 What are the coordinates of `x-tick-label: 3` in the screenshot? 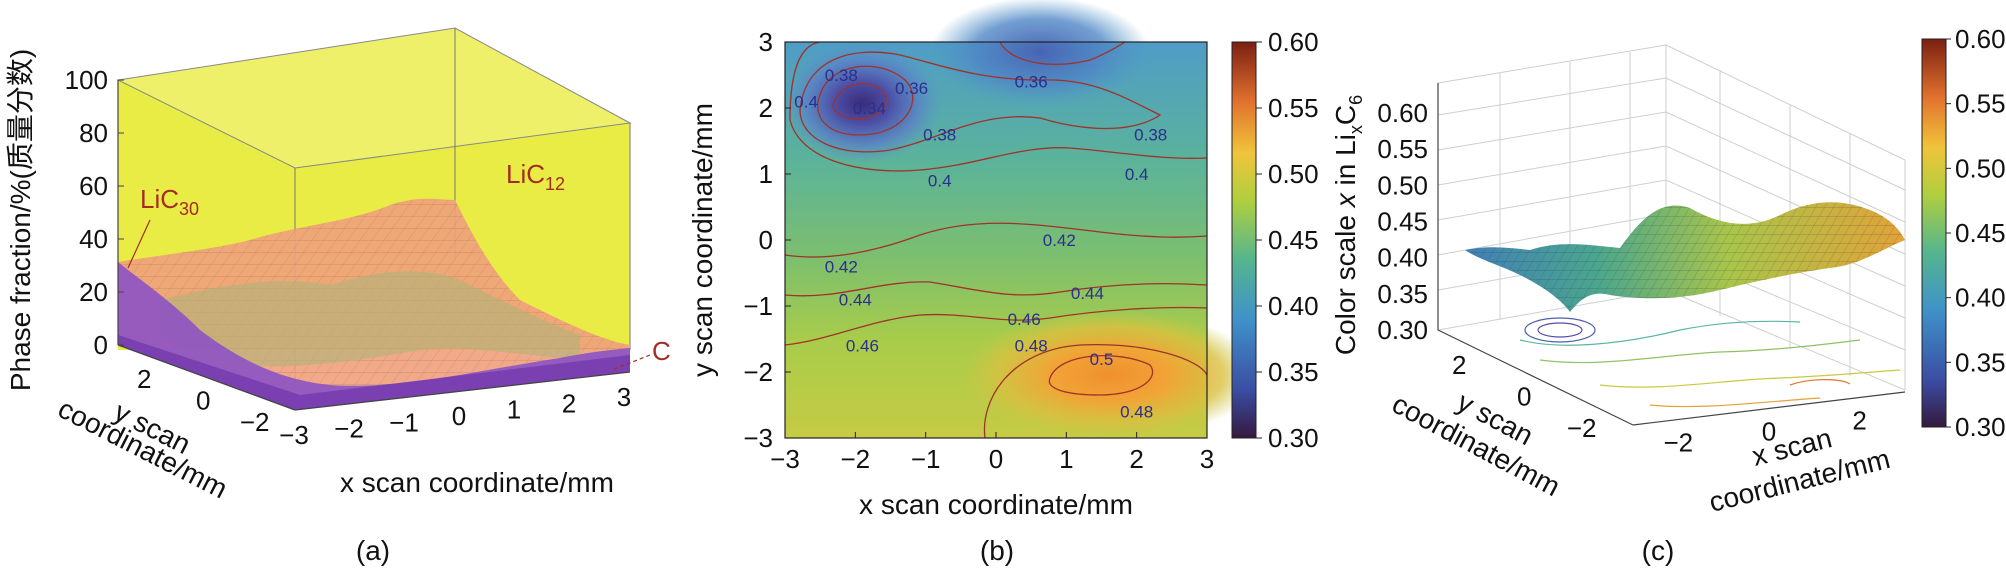 It's located at (624, 397).